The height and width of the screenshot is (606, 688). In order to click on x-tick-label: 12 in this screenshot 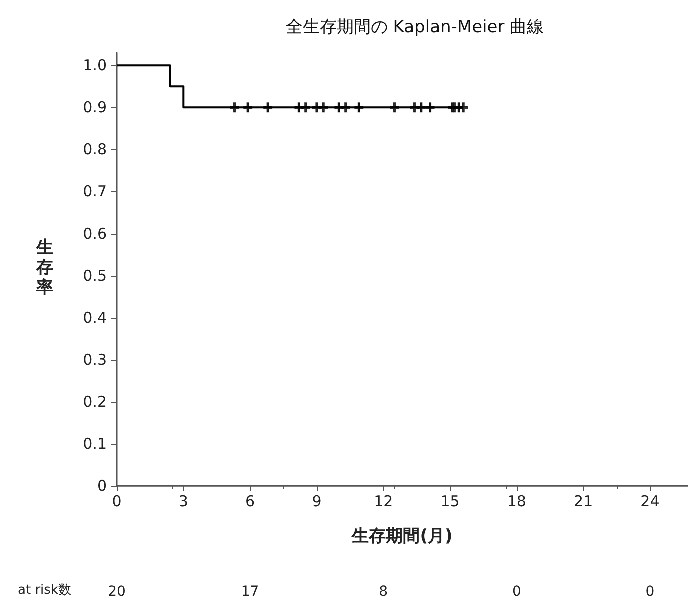, I will do `click(384, 501)`.